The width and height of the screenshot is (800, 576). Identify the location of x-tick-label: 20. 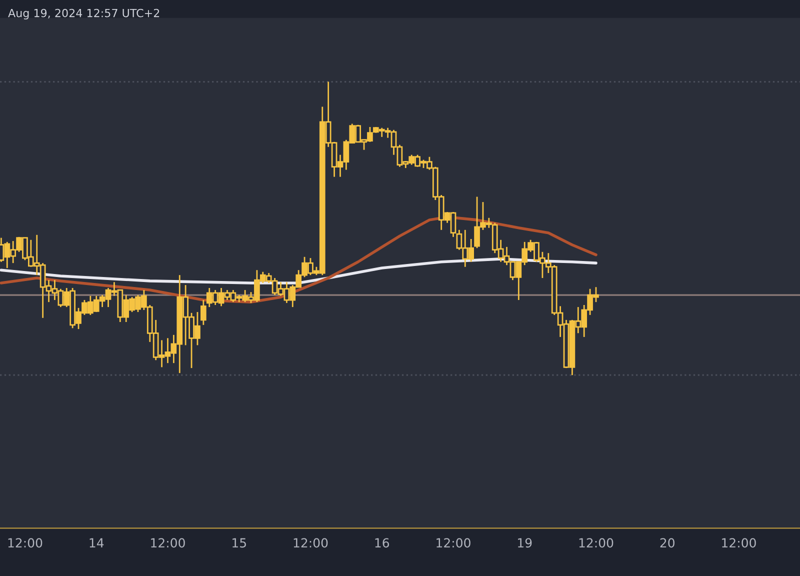
(667, 543).